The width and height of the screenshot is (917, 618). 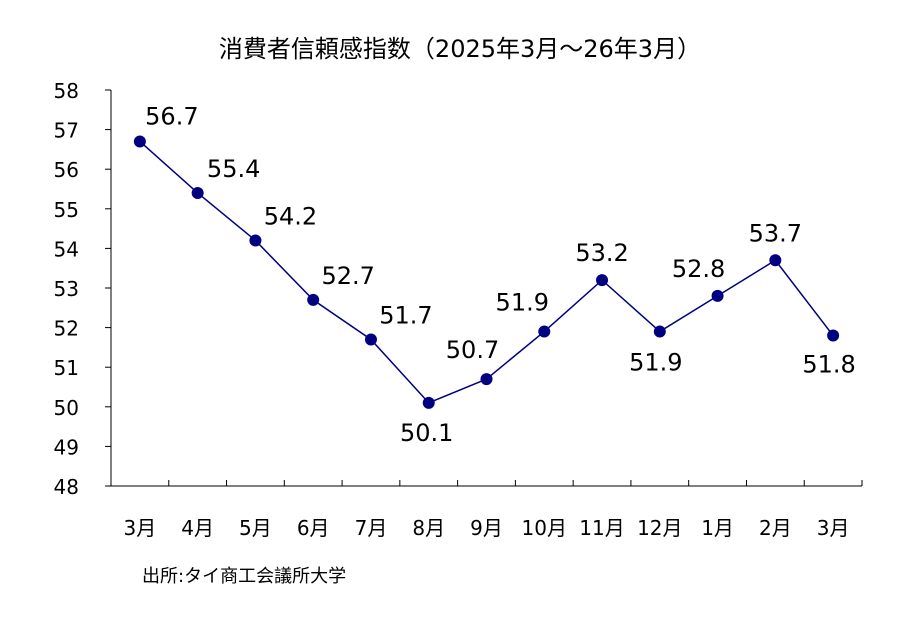 What do you see at coordinates (197, 528) in the screenshot?
I see `x-tick-label: 4月` at bounding box center [197, 528].